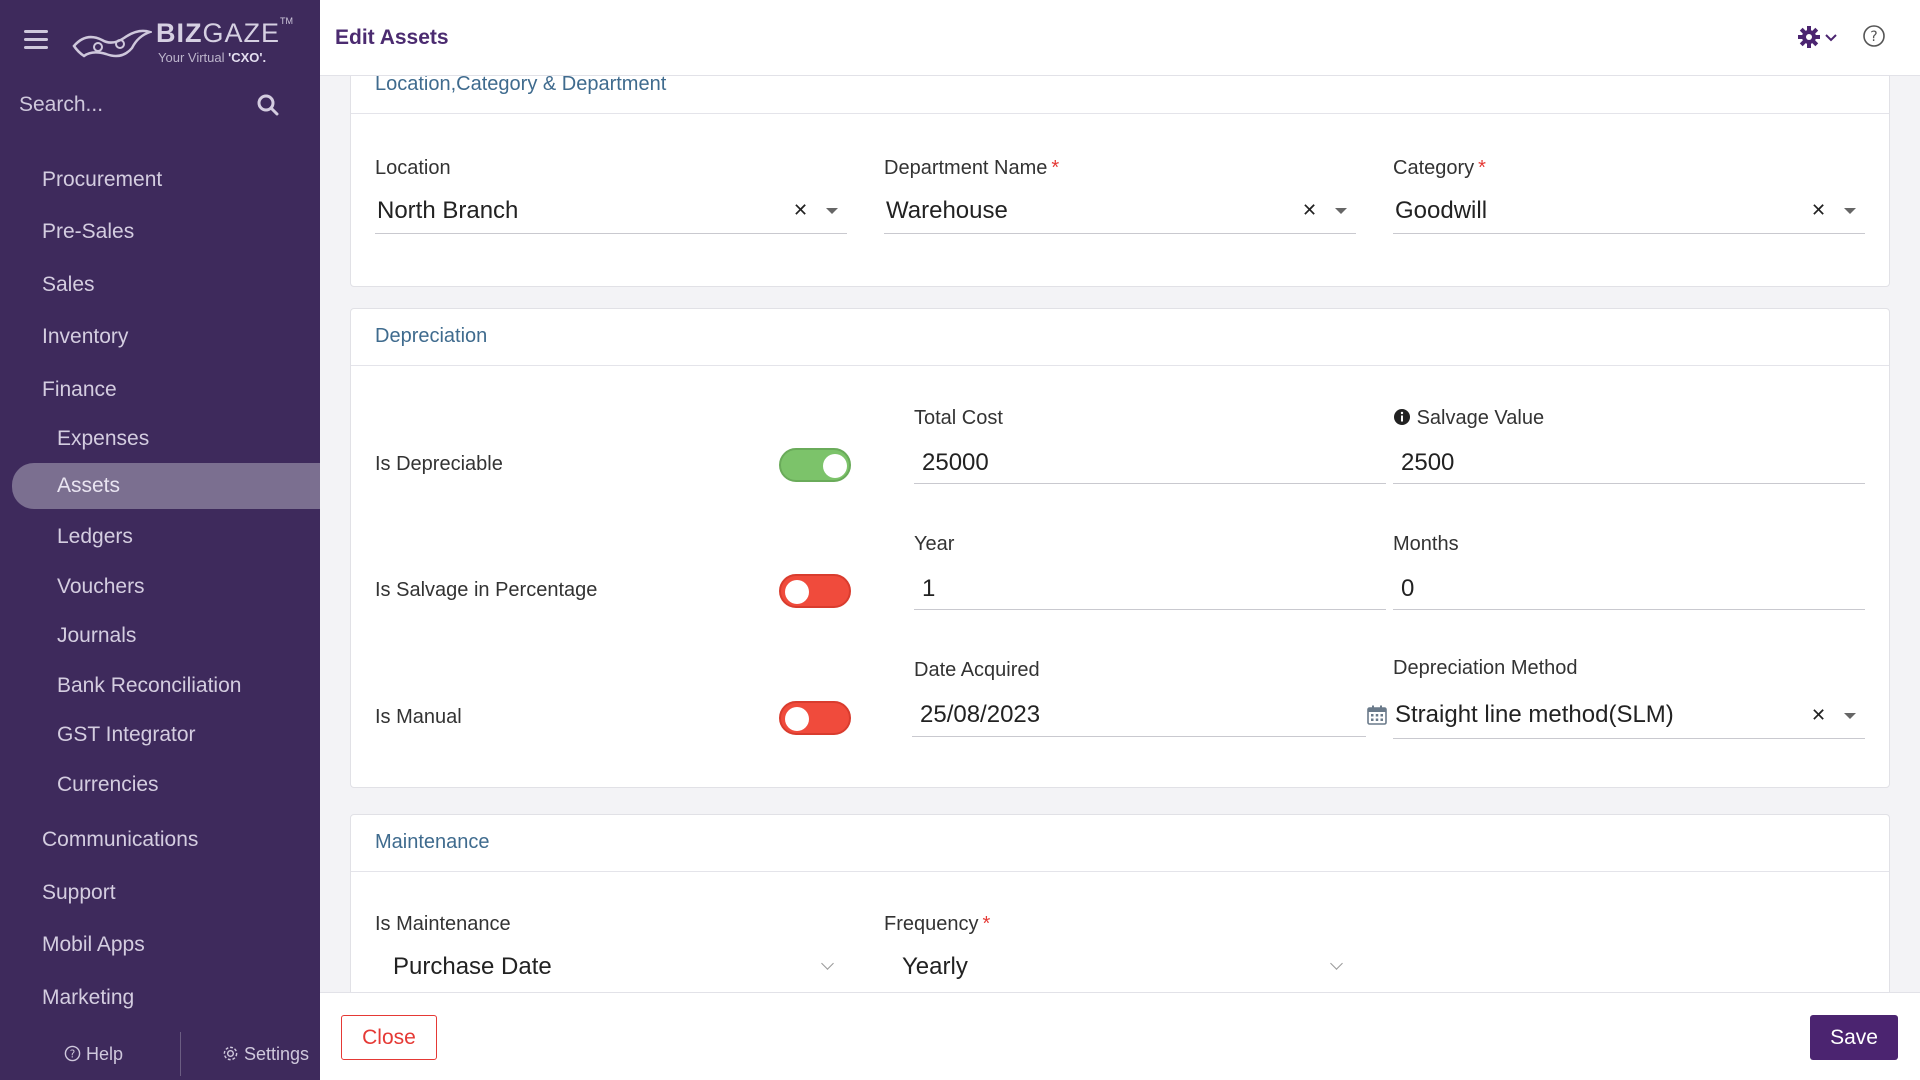 The width and height of the screenshot is (1920, 1080). I want to click on frequency-value: Yearly, so click(935, 966).